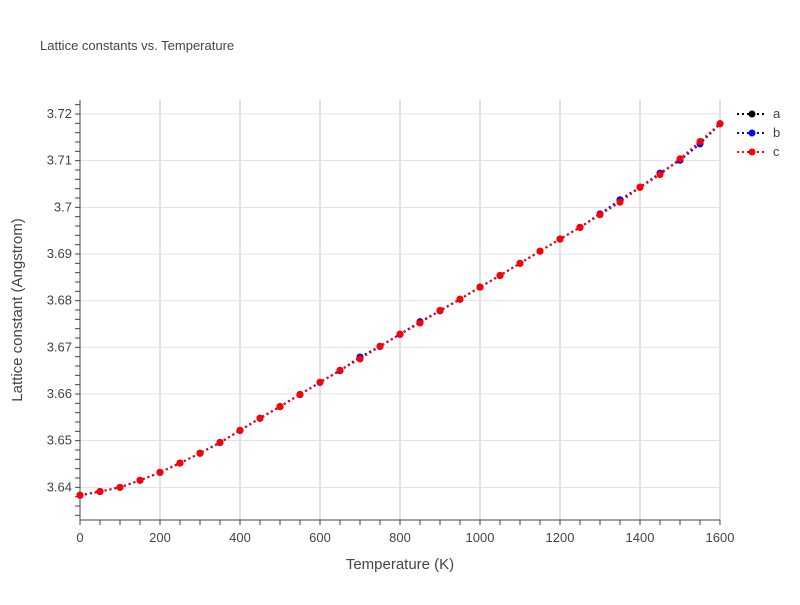 The height and width of the screenshot is (605, 800). Describe the element at coordinates (752, 114) in the screenshot. I see `legend-marker-a` at that location.